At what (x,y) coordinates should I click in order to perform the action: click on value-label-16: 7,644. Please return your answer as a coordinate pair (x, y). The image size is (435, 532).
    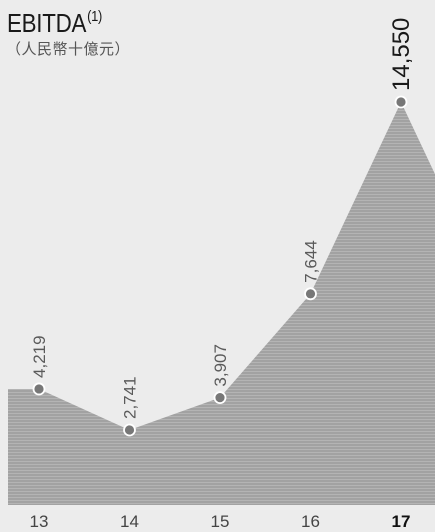
    Looking at the image, I should click on (311, 261).